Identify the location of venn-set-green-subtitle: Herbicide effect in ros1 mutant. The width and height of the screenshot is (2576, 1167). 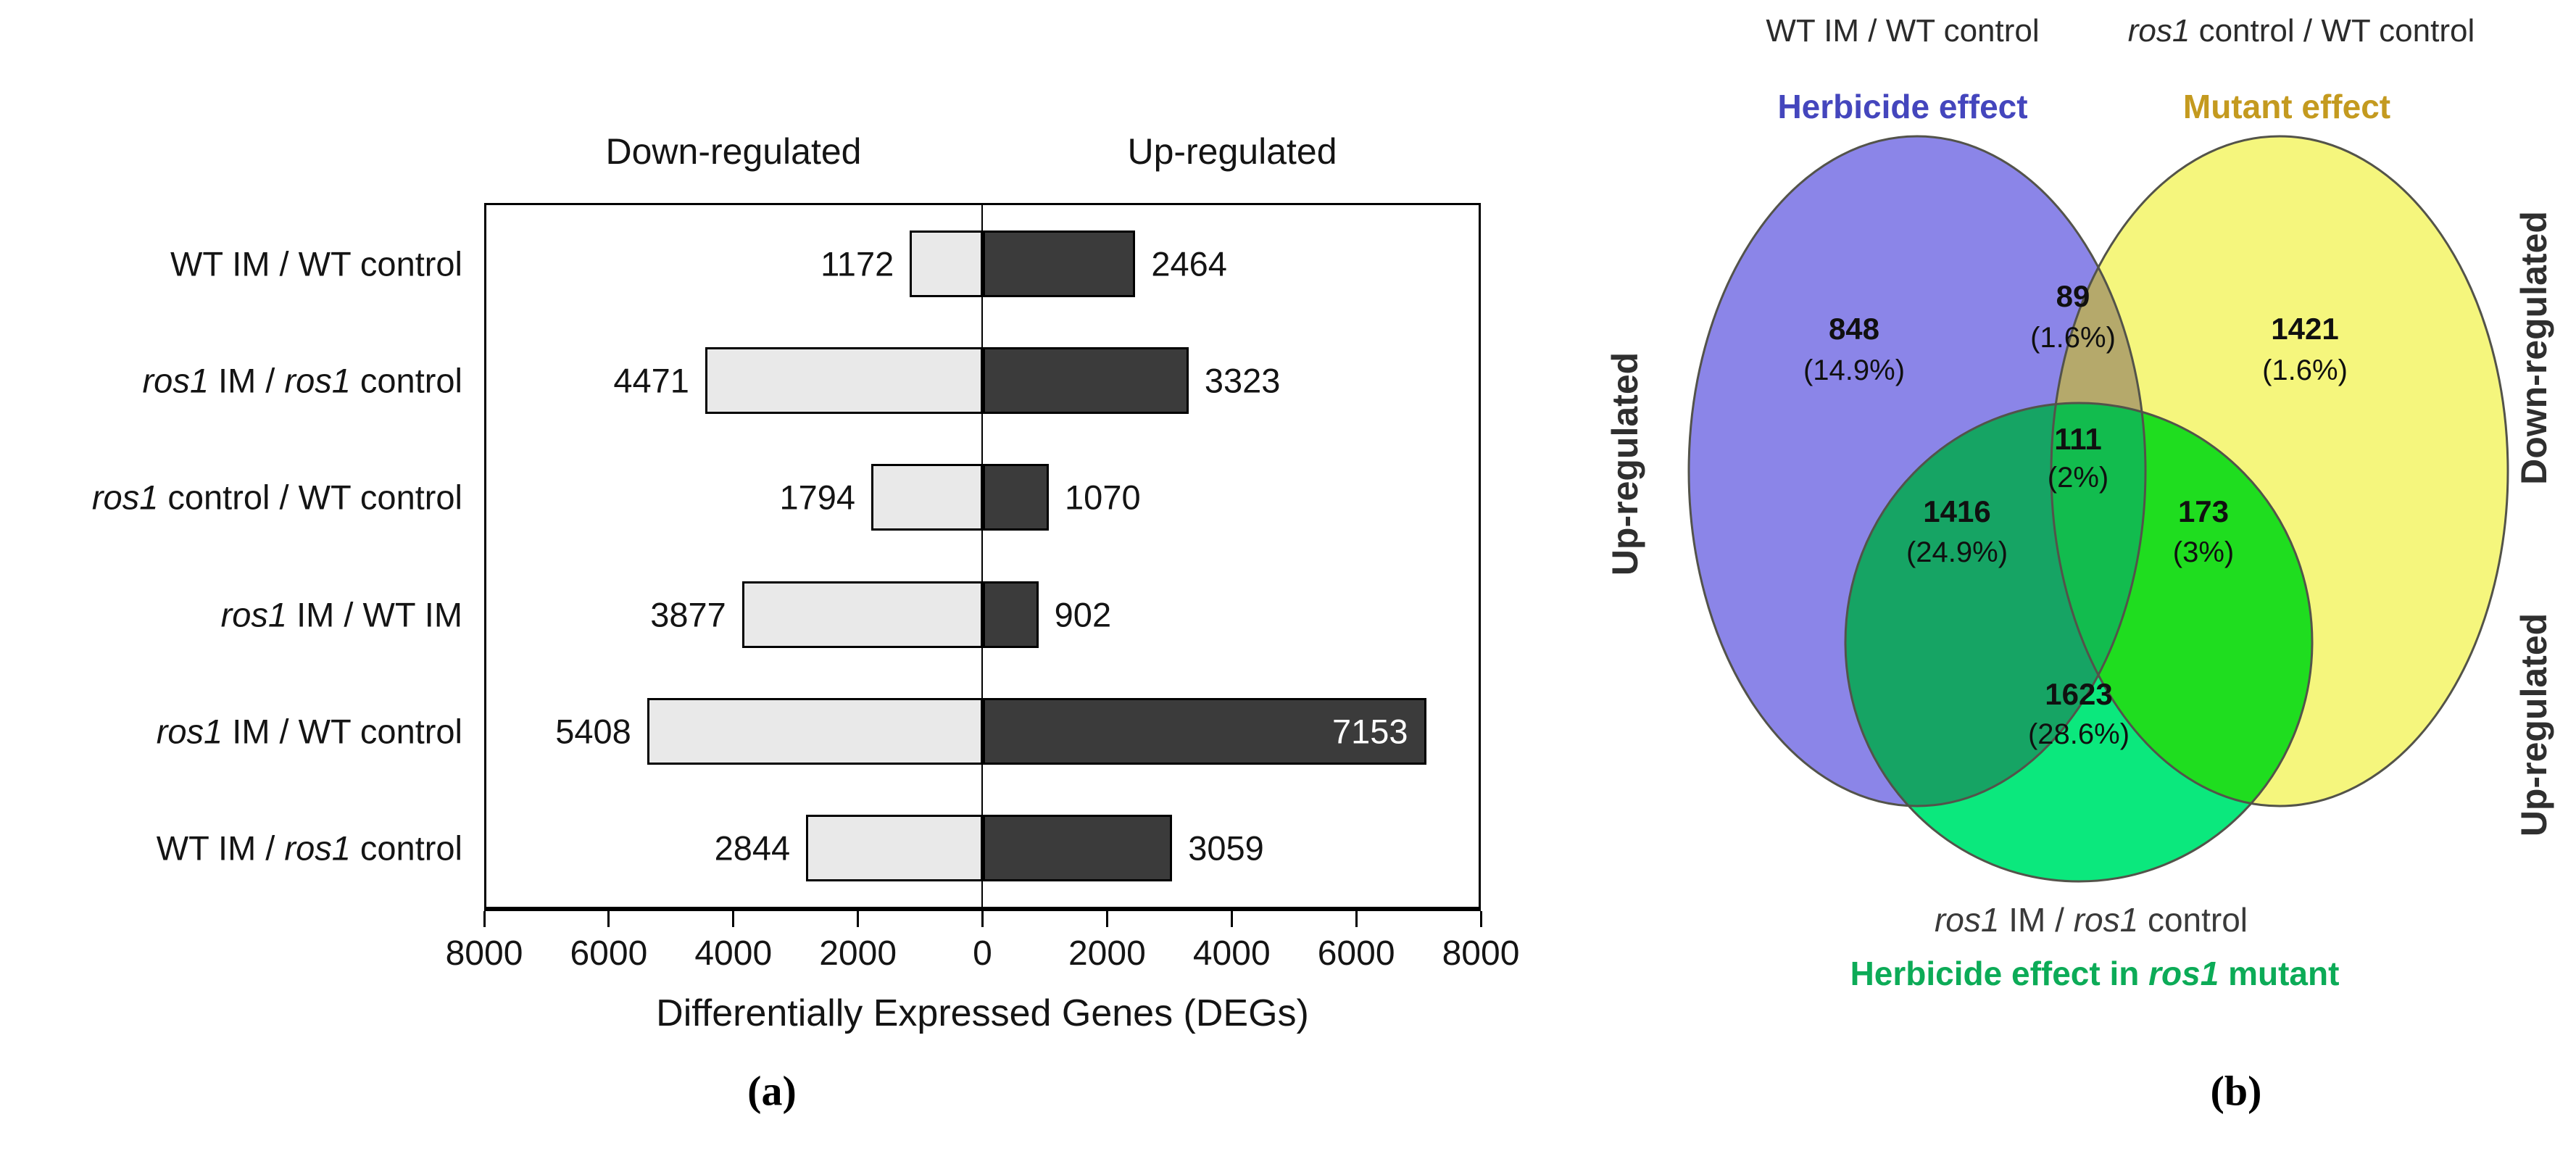
(2095, 973).